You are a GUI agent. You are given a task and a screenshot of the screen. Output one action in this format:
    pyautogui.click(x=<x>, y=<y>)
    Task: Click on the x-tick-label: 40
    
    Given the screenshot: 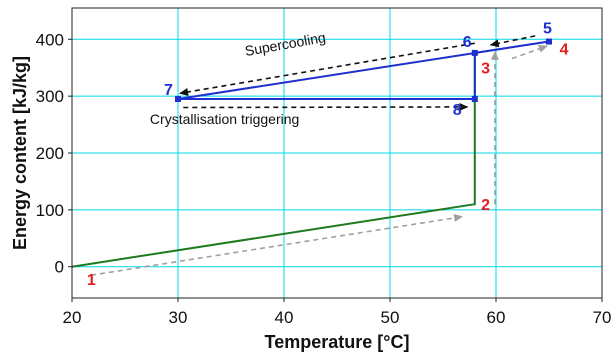 What is the action you would take?
    pyautogui.click(x=284, y=317)
    